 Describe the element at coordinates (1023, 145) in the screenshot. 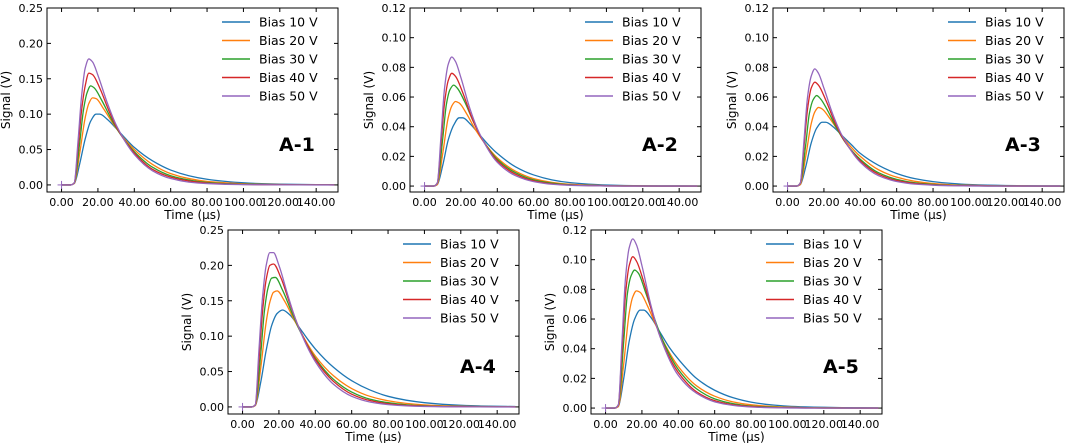

I see `panel-label: A-3` at that location.